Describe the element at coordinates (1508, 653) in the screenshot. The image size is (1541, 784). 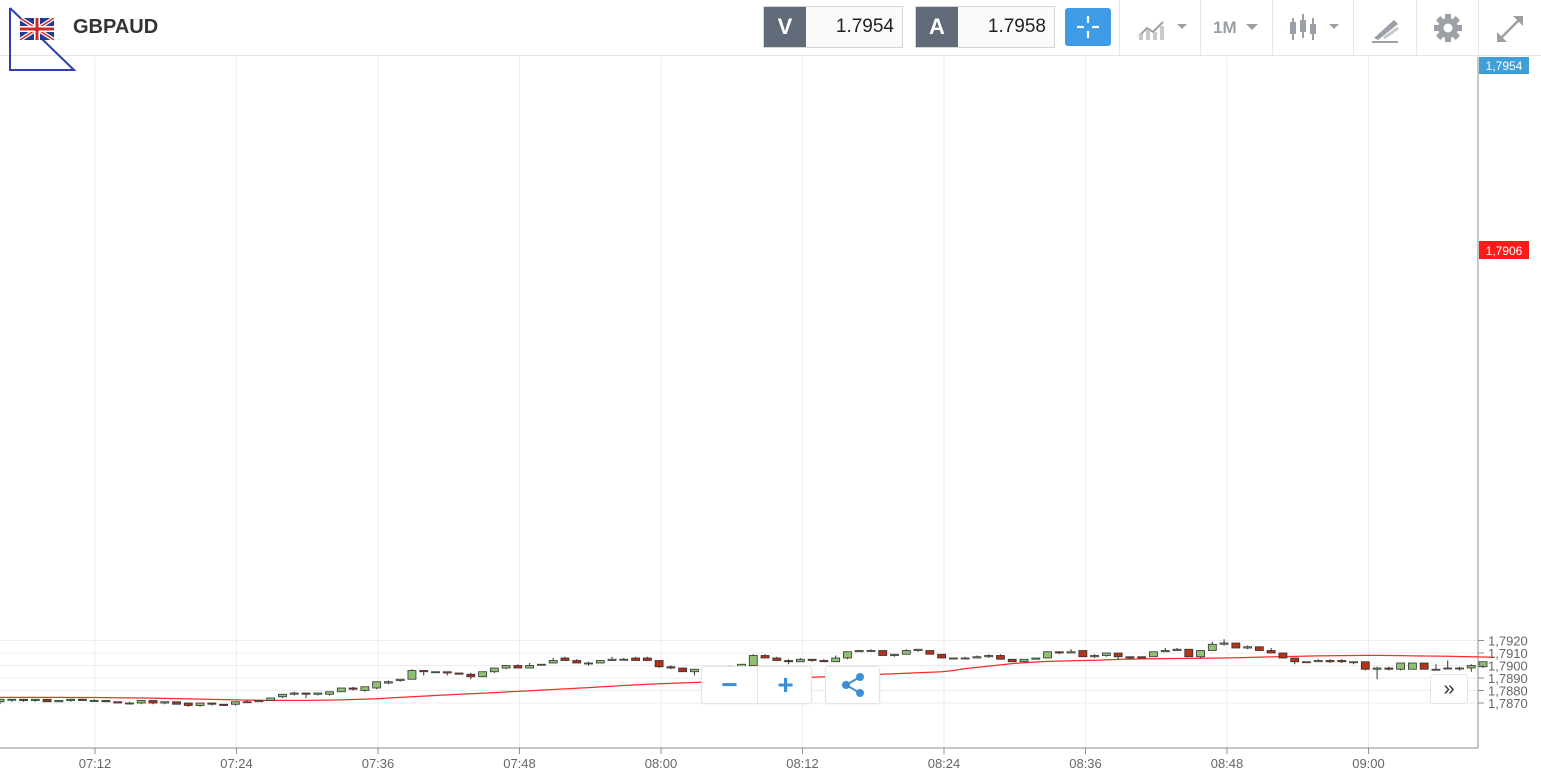
I see `y-tick-label: 1,7910` at that location.